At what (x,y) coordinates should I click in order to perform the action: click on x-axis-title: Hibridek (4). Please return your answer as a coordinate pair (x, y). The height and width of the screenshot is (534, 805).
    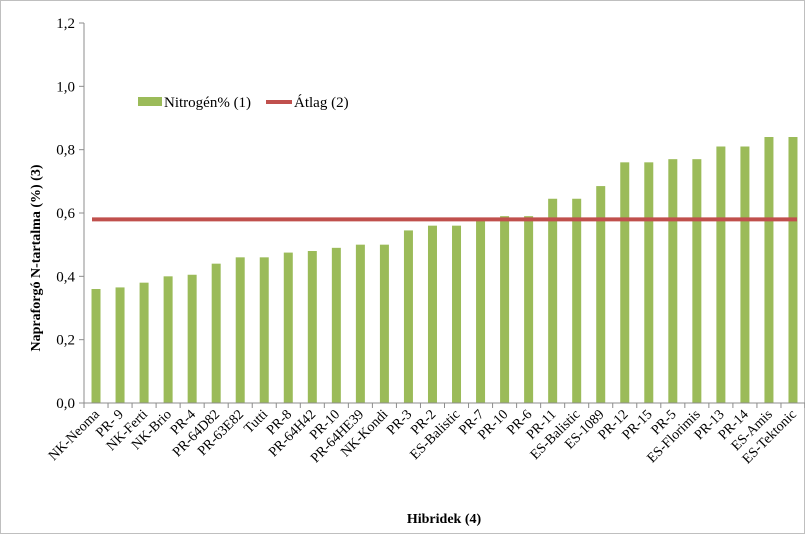
    Looking at the image, I should click on (444, 519).